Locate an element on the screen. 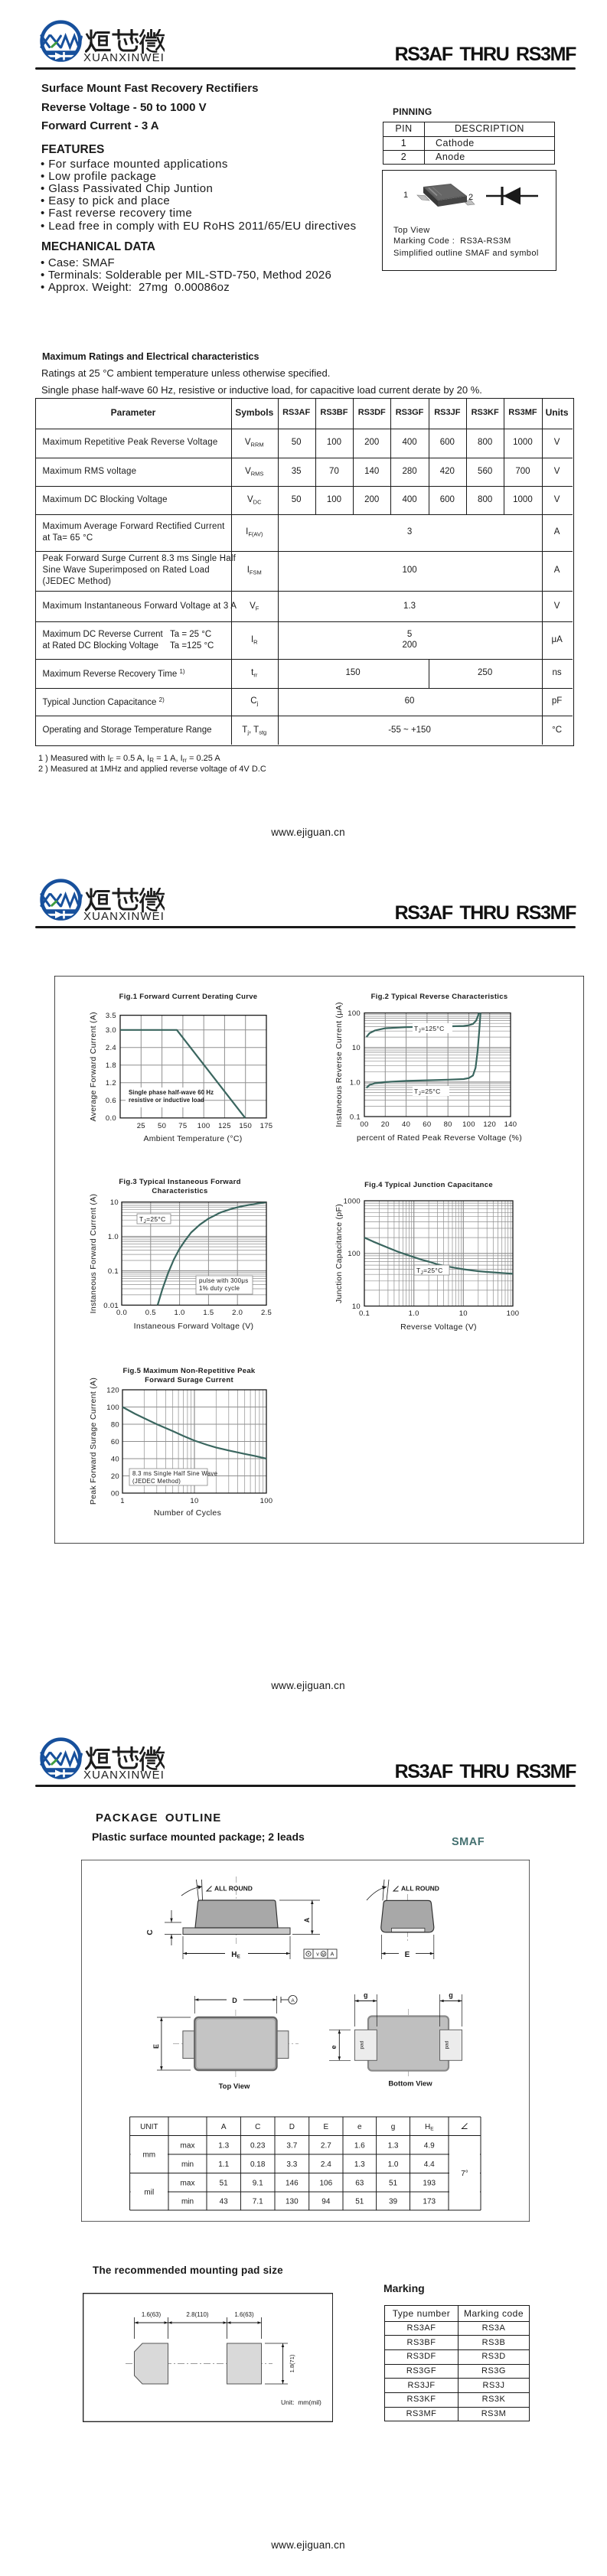 This screenshot has width=607, height=2576. svg-text: 1.2 is located at coordinates (111, 1083).